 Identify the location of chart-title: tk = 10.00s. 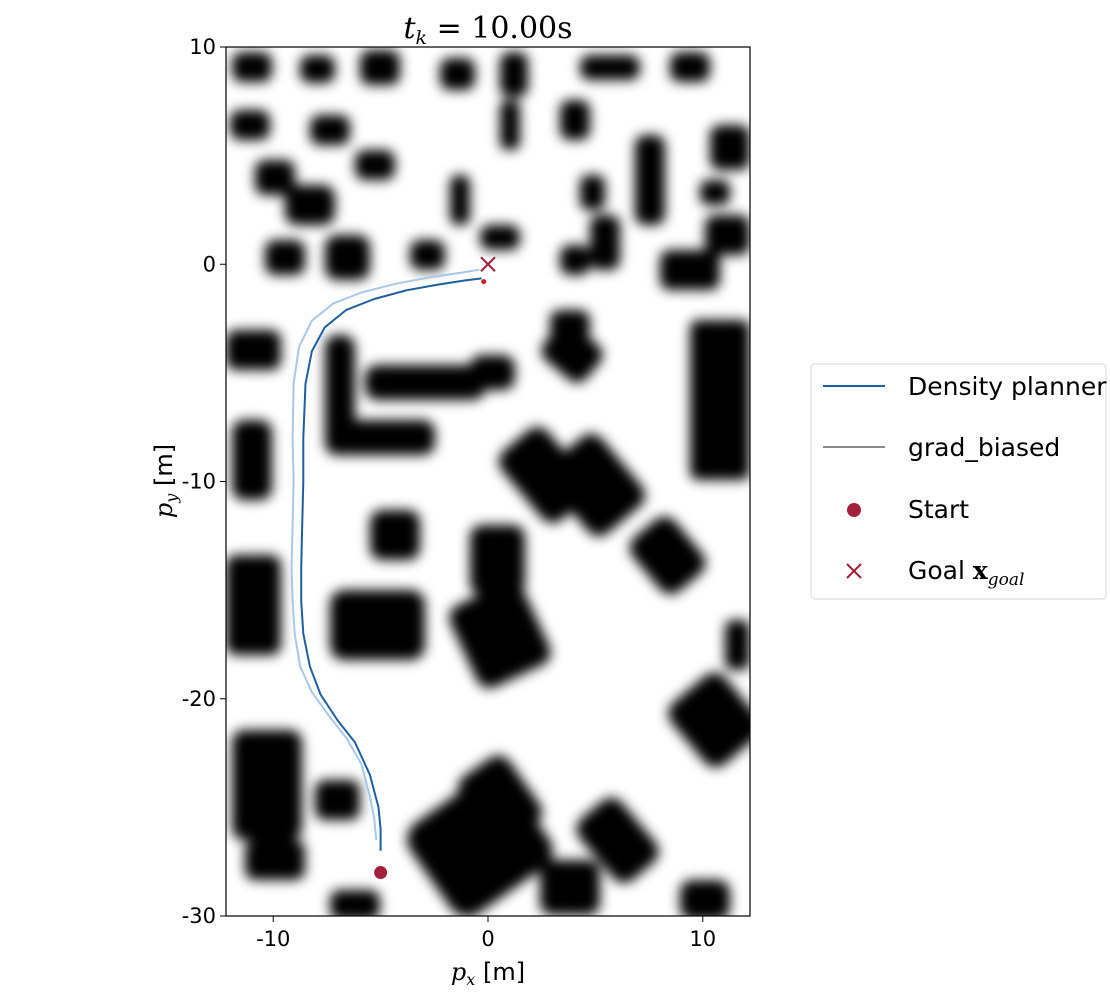
(487, 30).